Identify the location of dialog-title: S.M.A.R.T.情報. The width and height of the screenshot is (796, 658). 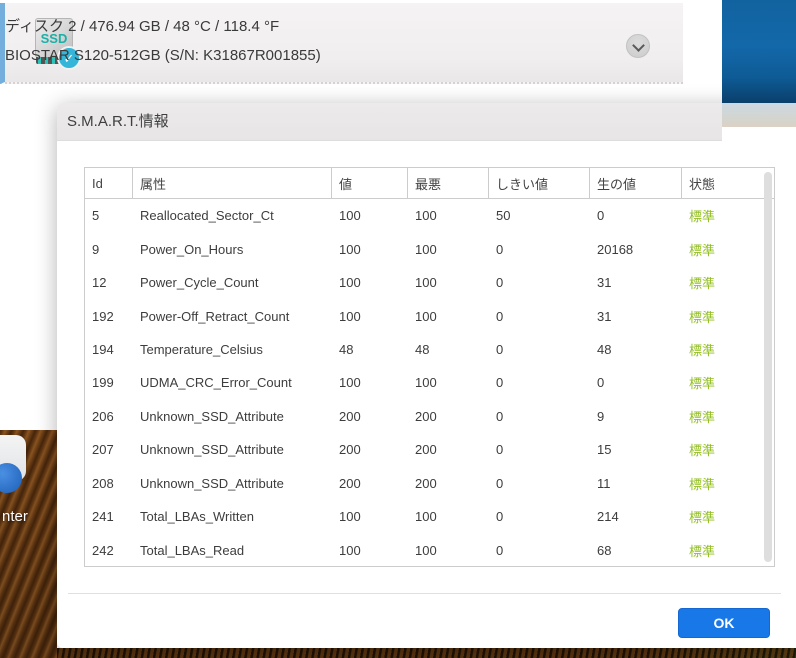
(118, 121).